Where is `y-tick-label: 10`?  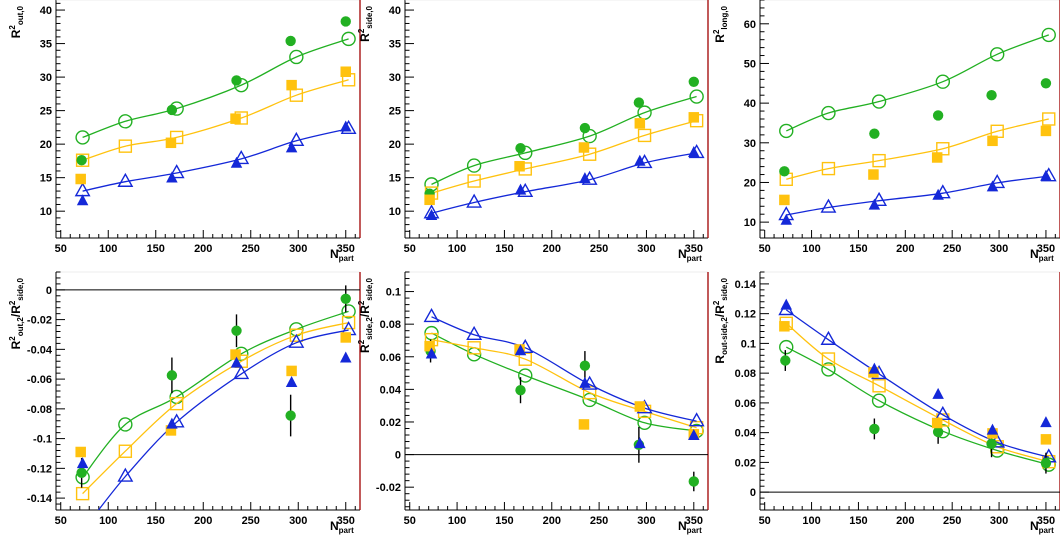
y-tick-label: 10 is located at coordinates (395, 212).